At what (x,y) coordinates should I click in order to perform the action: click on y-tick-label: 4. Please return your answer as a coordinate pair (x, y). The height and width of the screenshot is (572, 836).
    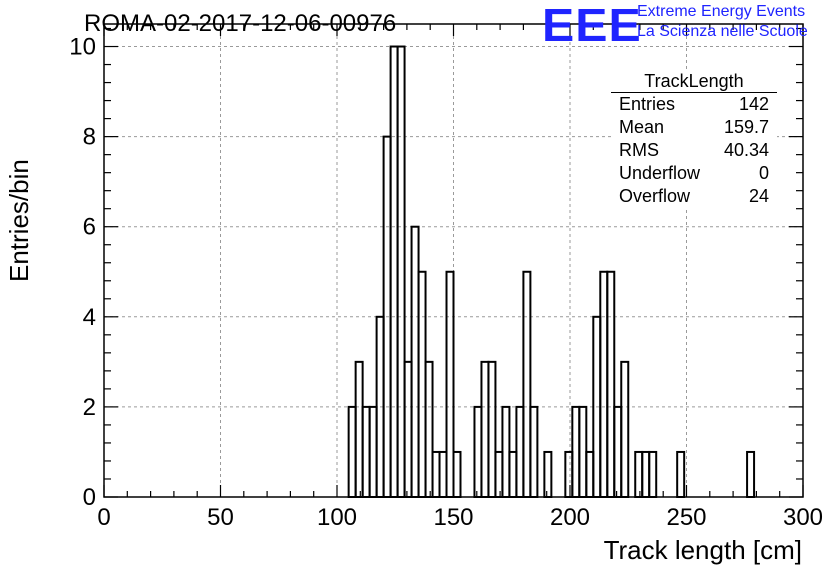
    Looking at the image, I should click on (89, 317).